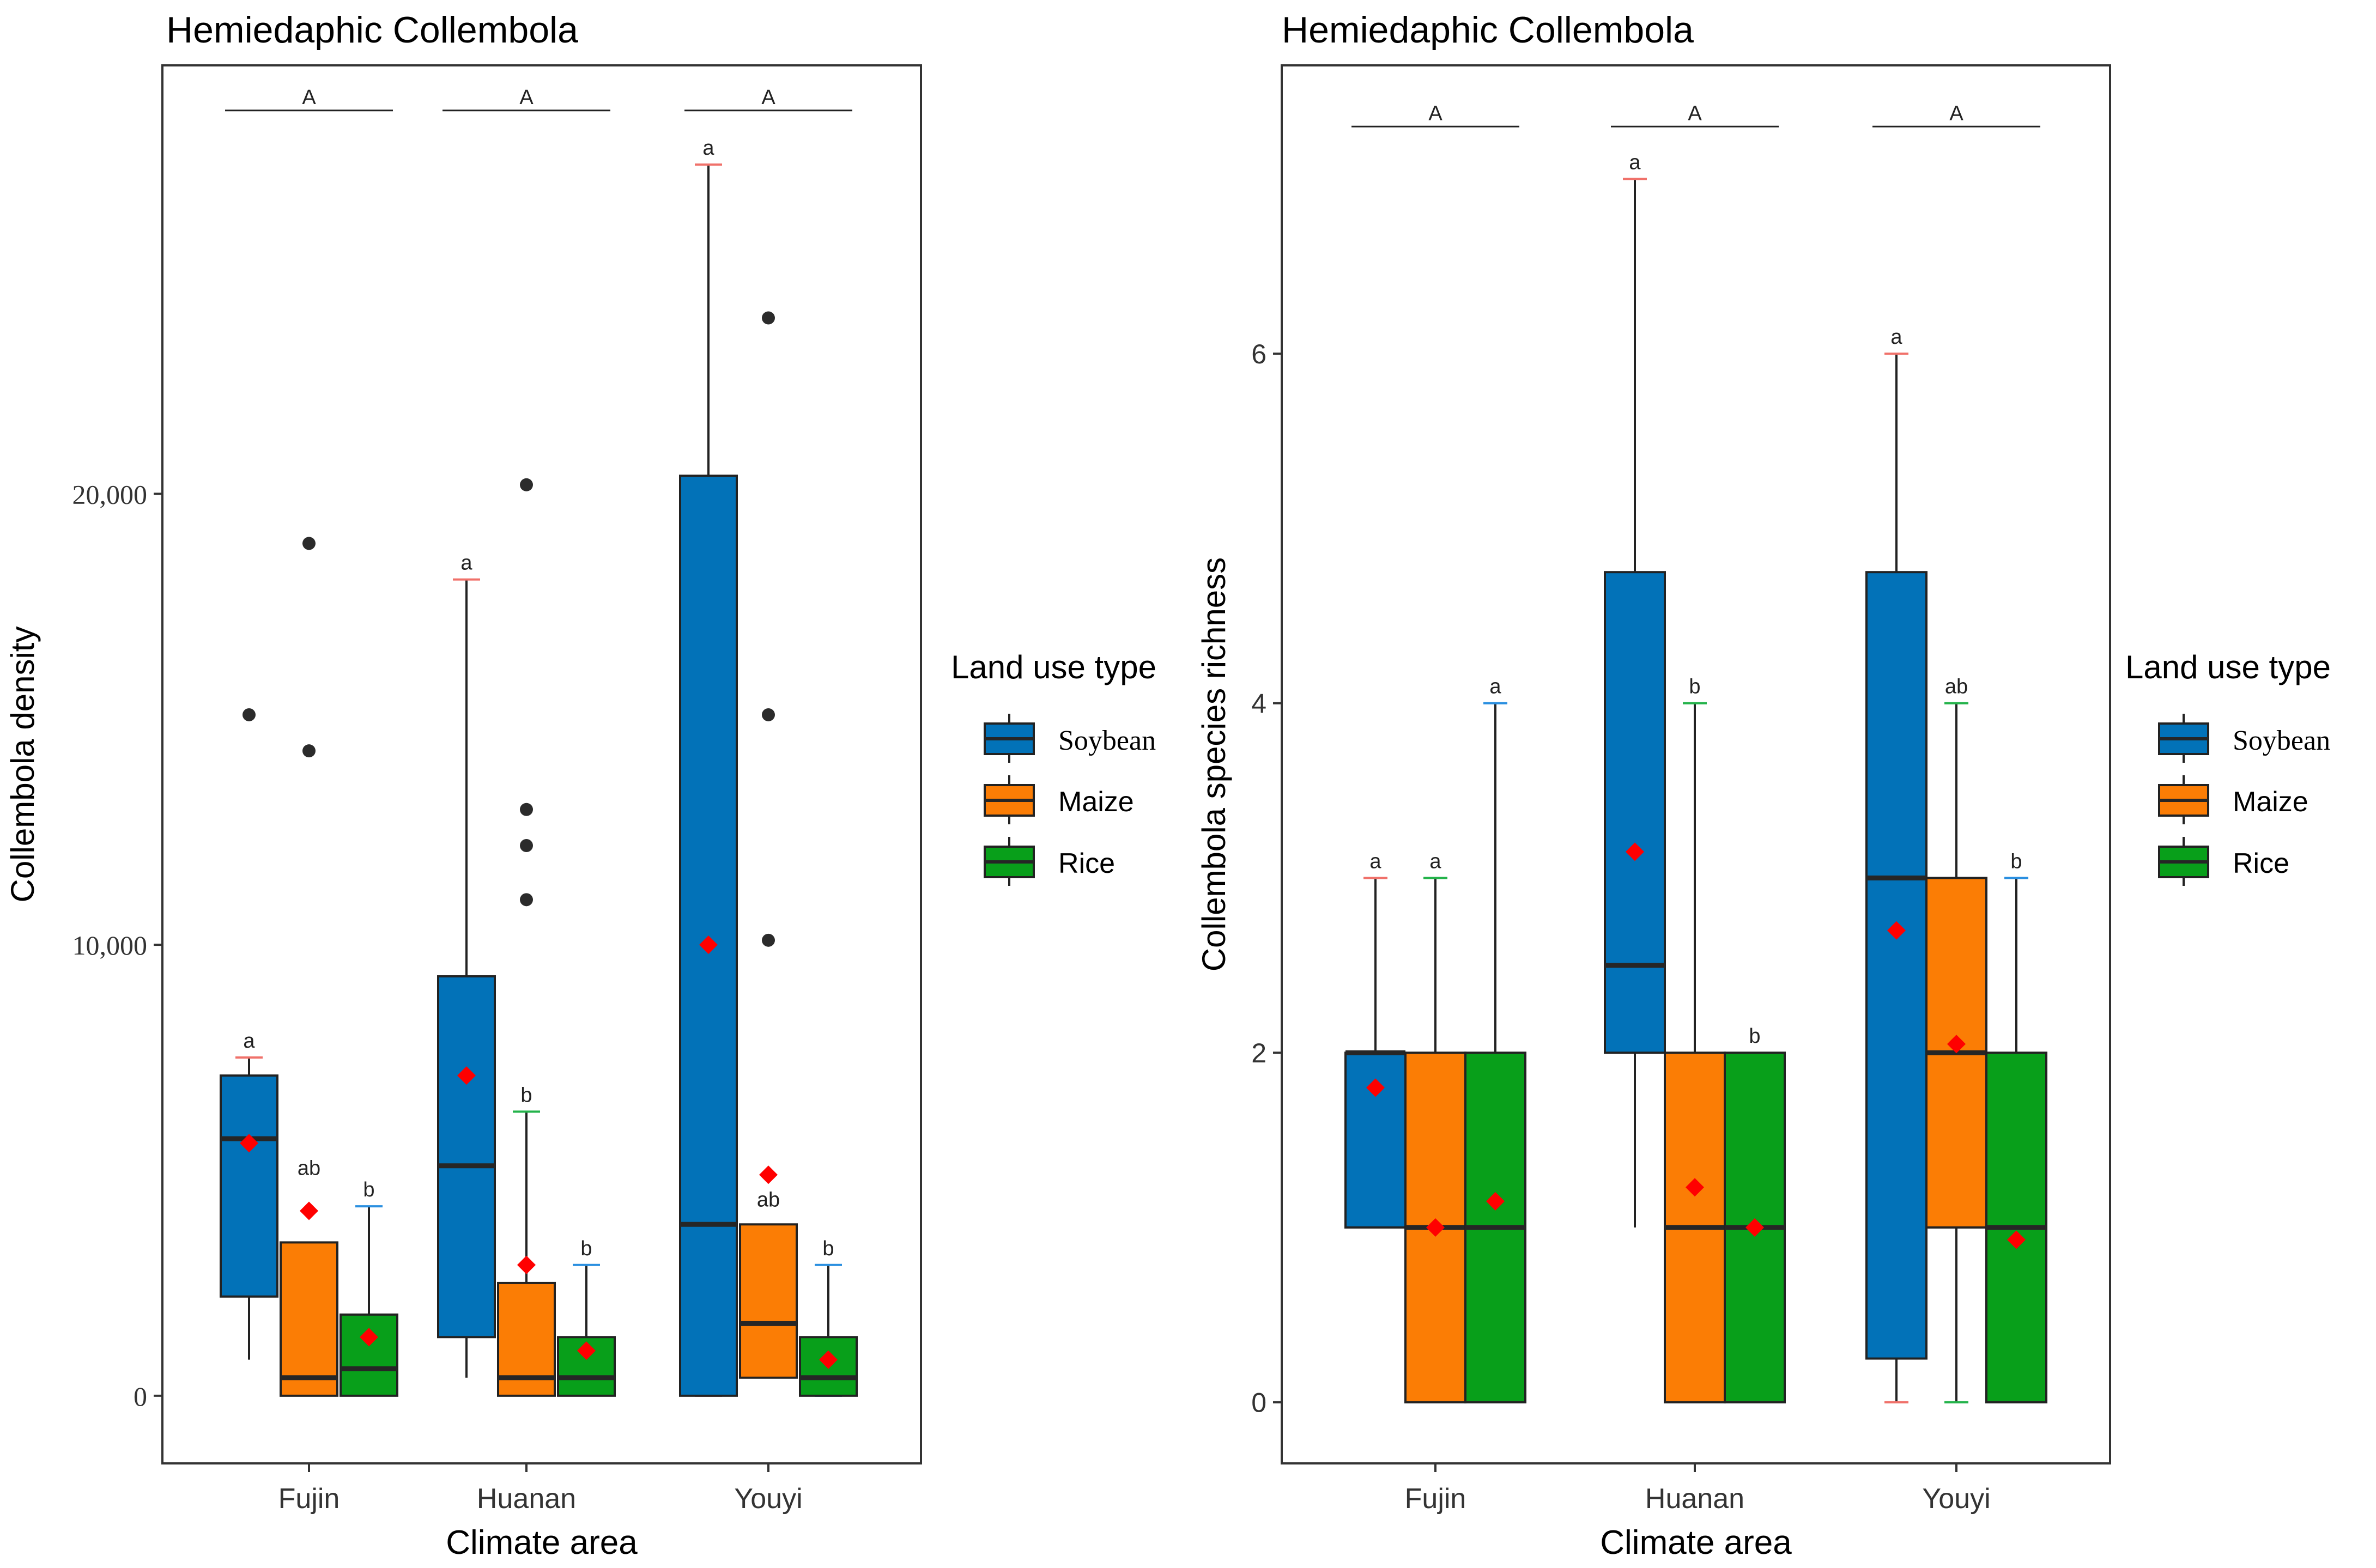  Describe the element at coordinates (22, 765) in the screenshot. I see `y-axis-label: Collembola density` at that location.